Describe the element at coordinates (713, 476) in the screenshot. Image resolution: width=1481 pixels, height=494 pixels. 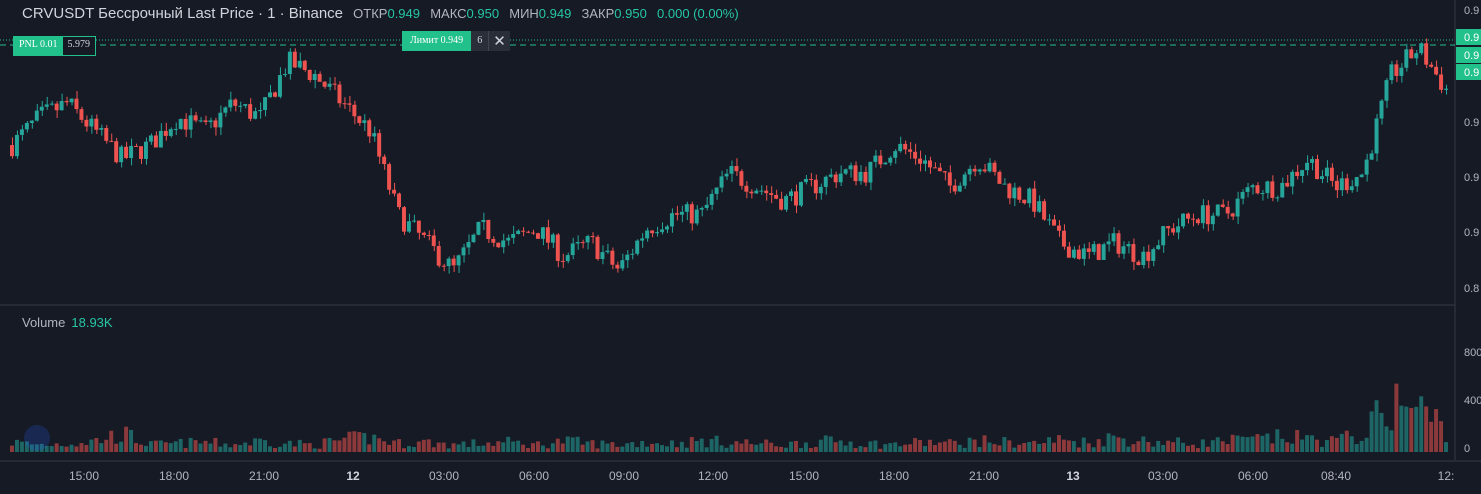
I see `time-axis-label: 12:00` at that location.